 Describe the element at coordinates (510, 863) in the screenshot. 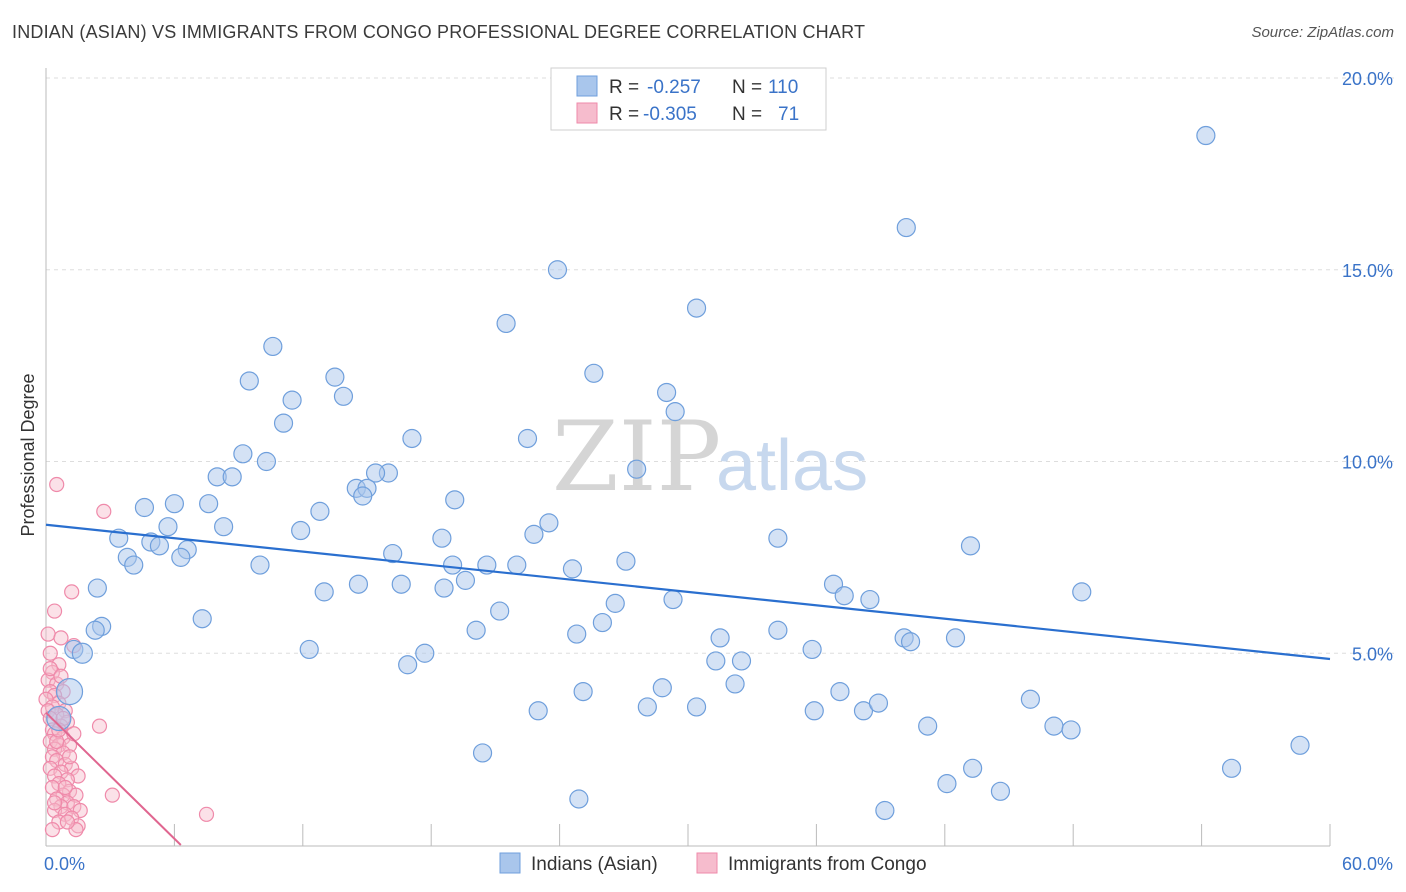

I see `bottom-legend-swatch-blue` at that location.